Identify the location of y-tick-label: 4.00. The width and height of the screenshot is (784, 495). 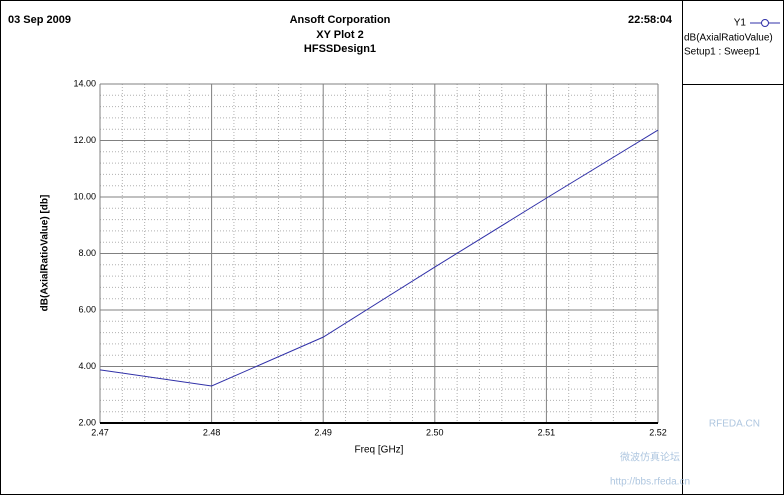
(87, 366).